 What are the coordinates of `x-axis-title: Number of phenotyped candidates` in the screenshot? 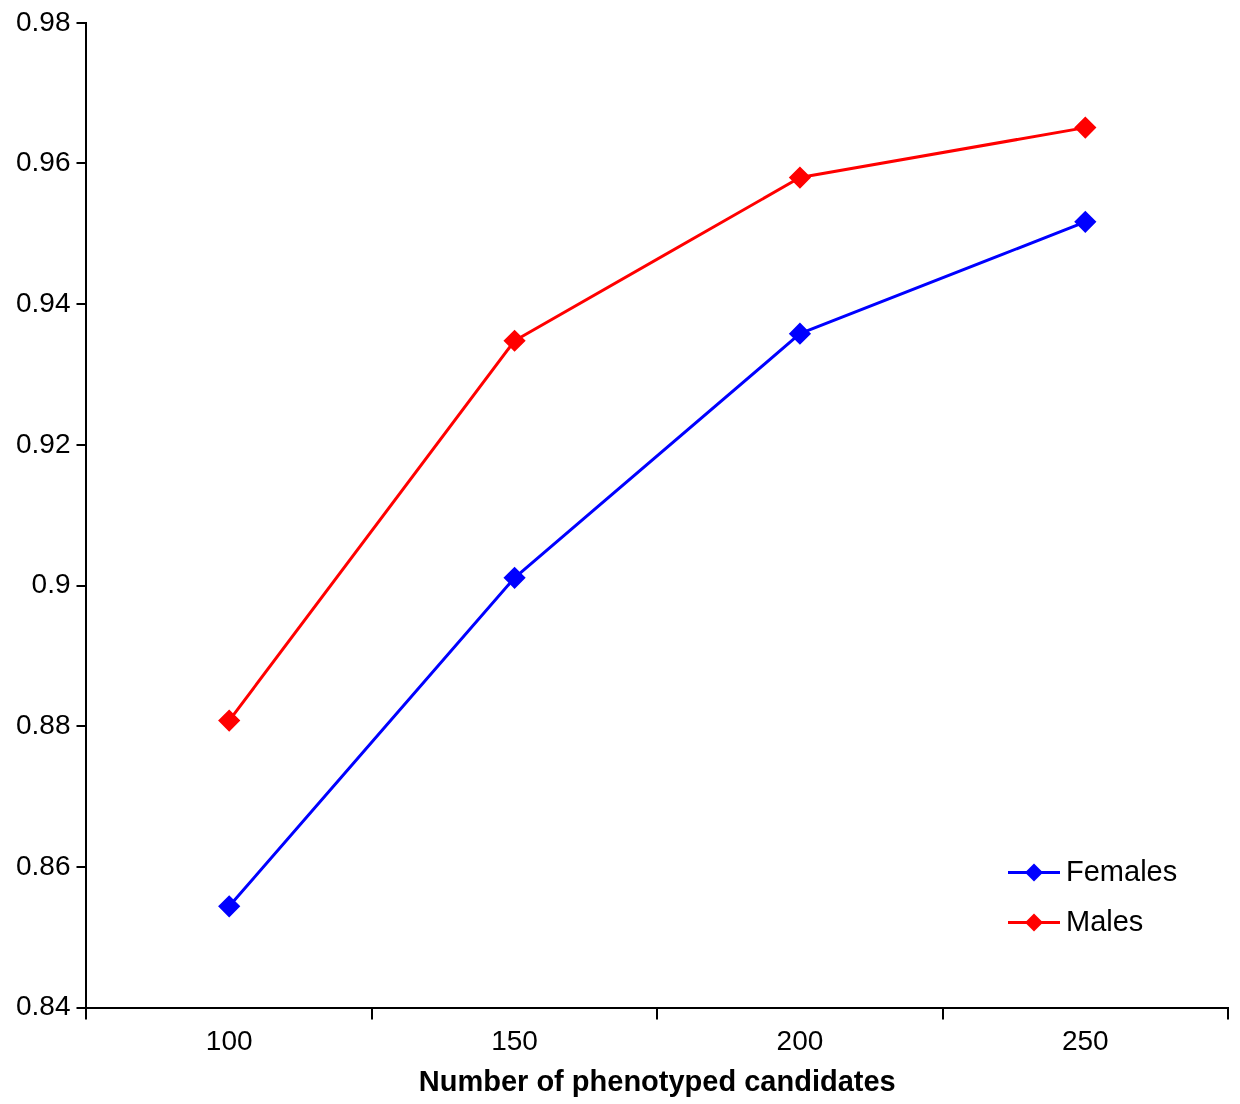 It's located at (657, 1080).